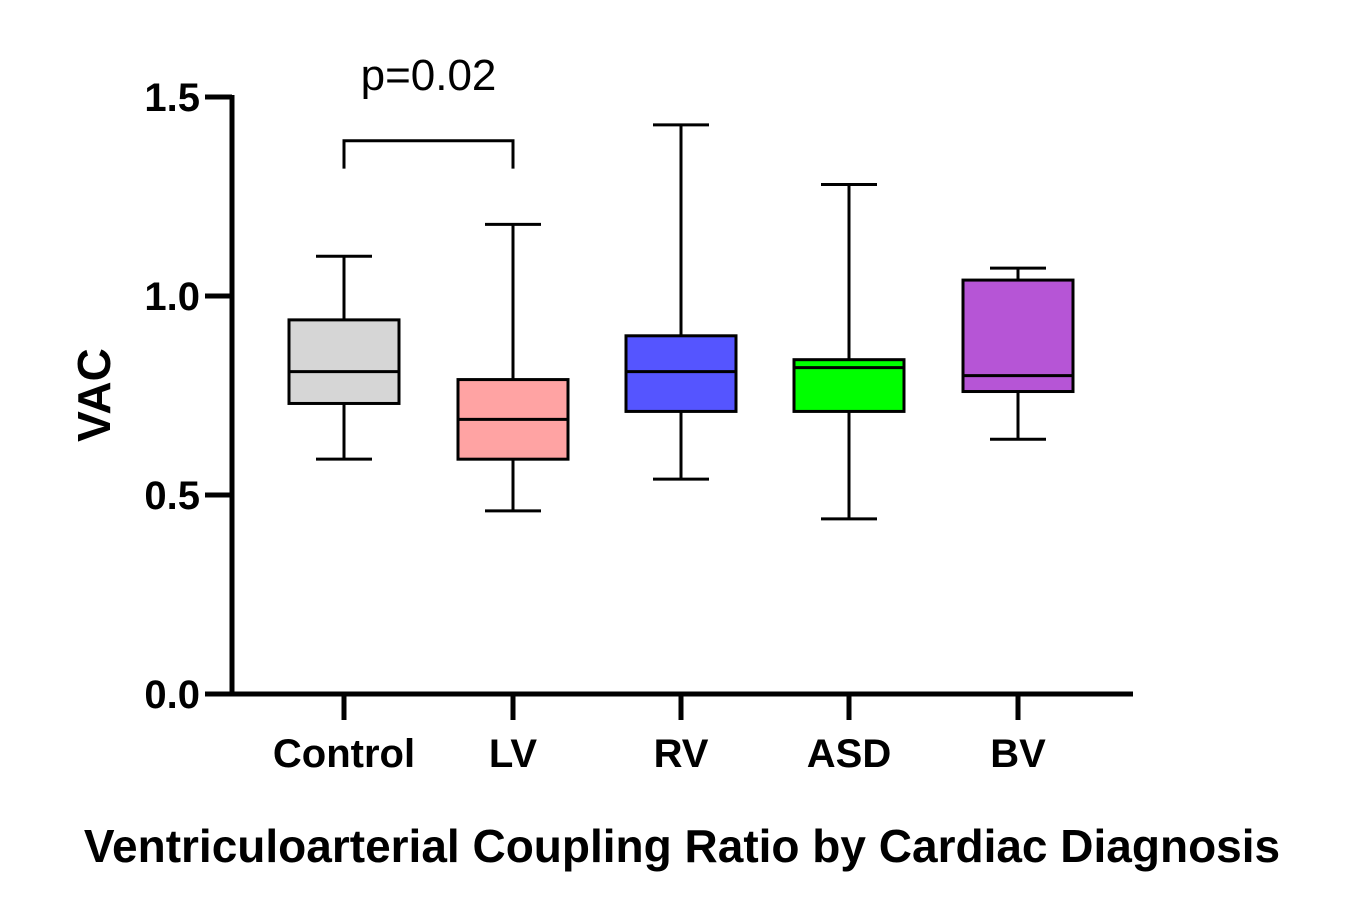 The height and width of the screenshot is (917, 1364). What do you see at coordinates (429, 75) in the screenshot?
I see `p-value-annotation: p=0.02` at bounding box center [429, 75].